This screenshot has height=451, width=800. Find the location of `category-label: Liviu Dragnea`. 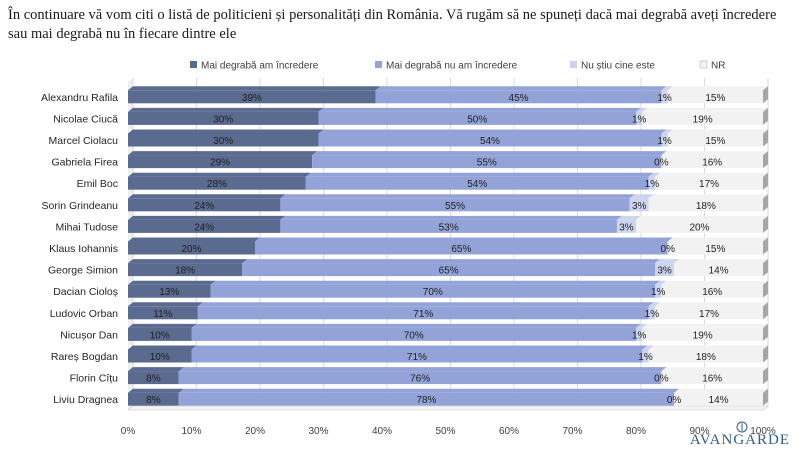

category-label: Liviu Dragnea is located at coordinates (85, 400).